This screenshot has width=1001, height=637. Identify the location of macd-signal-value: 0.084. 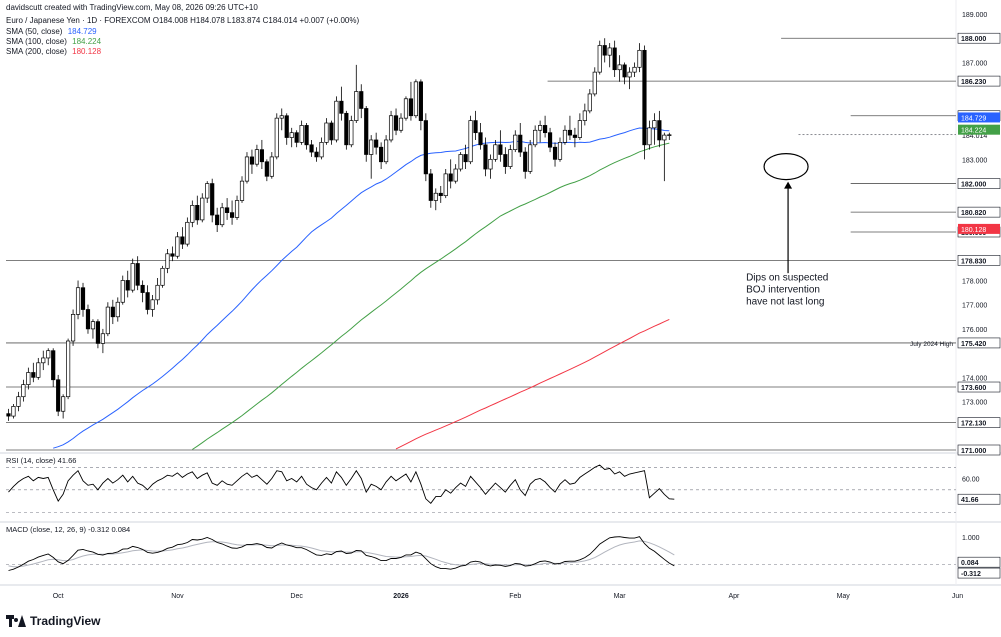
(970, 563).